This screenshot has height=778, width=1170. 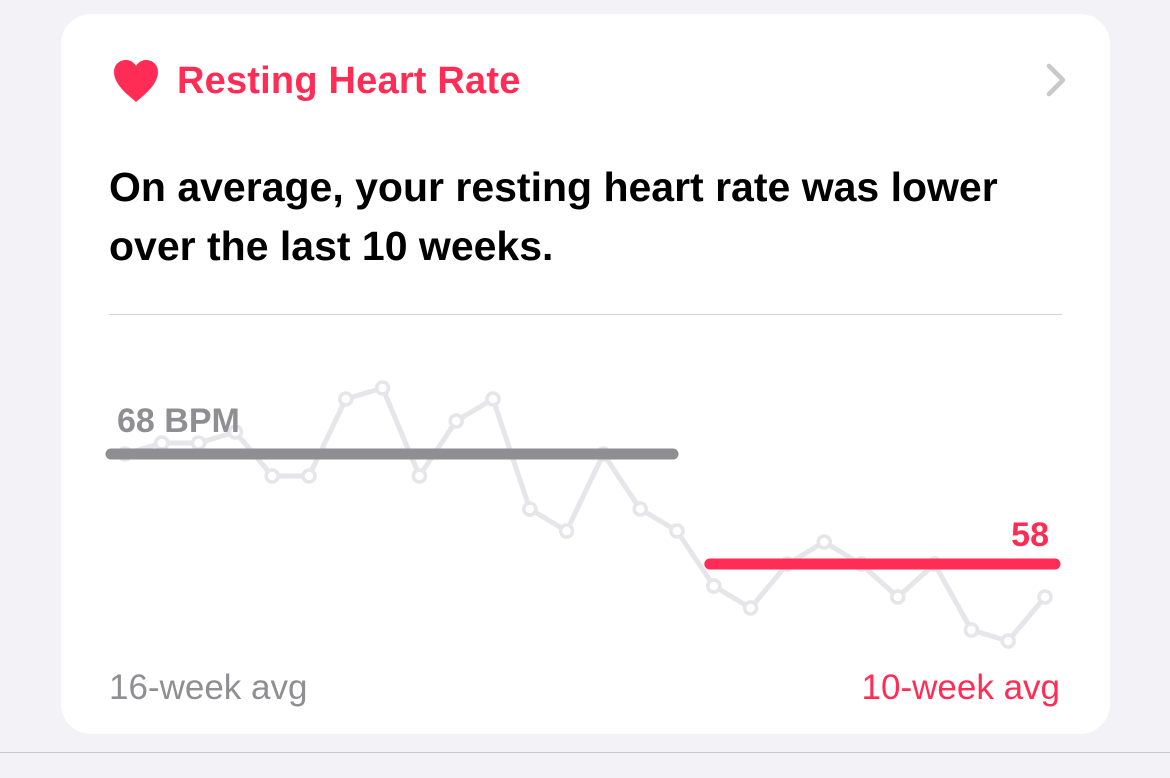 I want to click on card-header: Resting Heart Rate, so click(x=316, y=81).